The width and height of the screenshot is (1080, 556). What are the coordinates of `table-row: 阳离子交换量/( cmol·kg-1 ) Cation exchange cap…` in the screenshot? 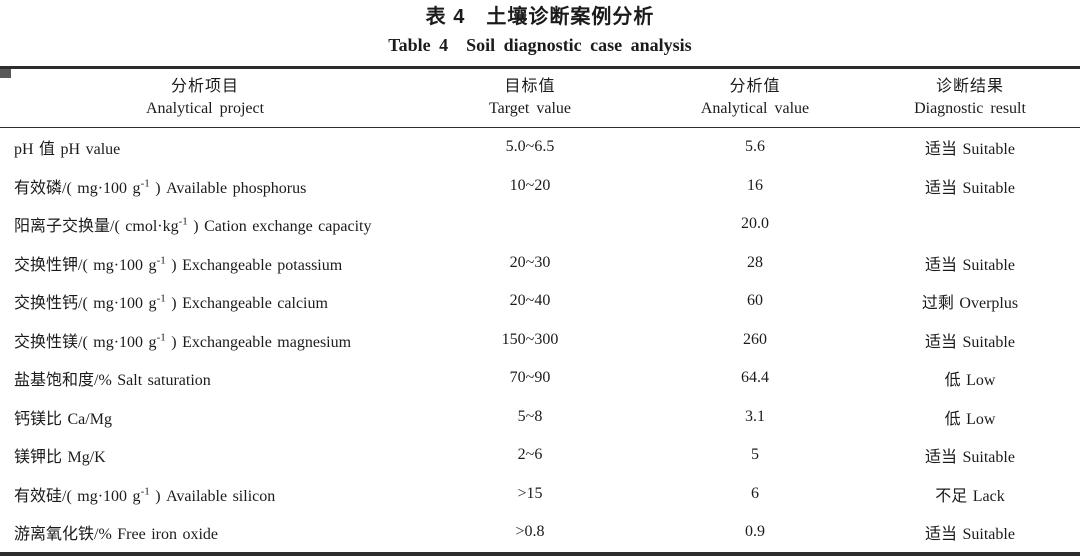 It's located at (540, 224).